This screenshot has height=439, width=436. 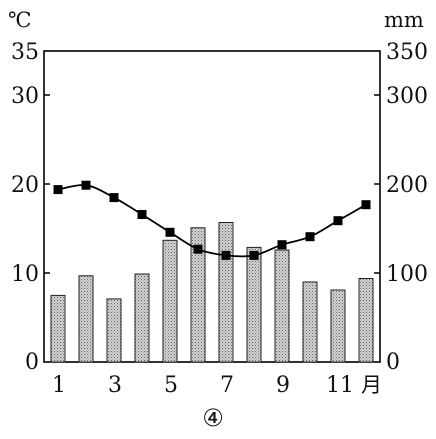 I want to click on x-tick-label-3: 3, so click(x=115, y=385).